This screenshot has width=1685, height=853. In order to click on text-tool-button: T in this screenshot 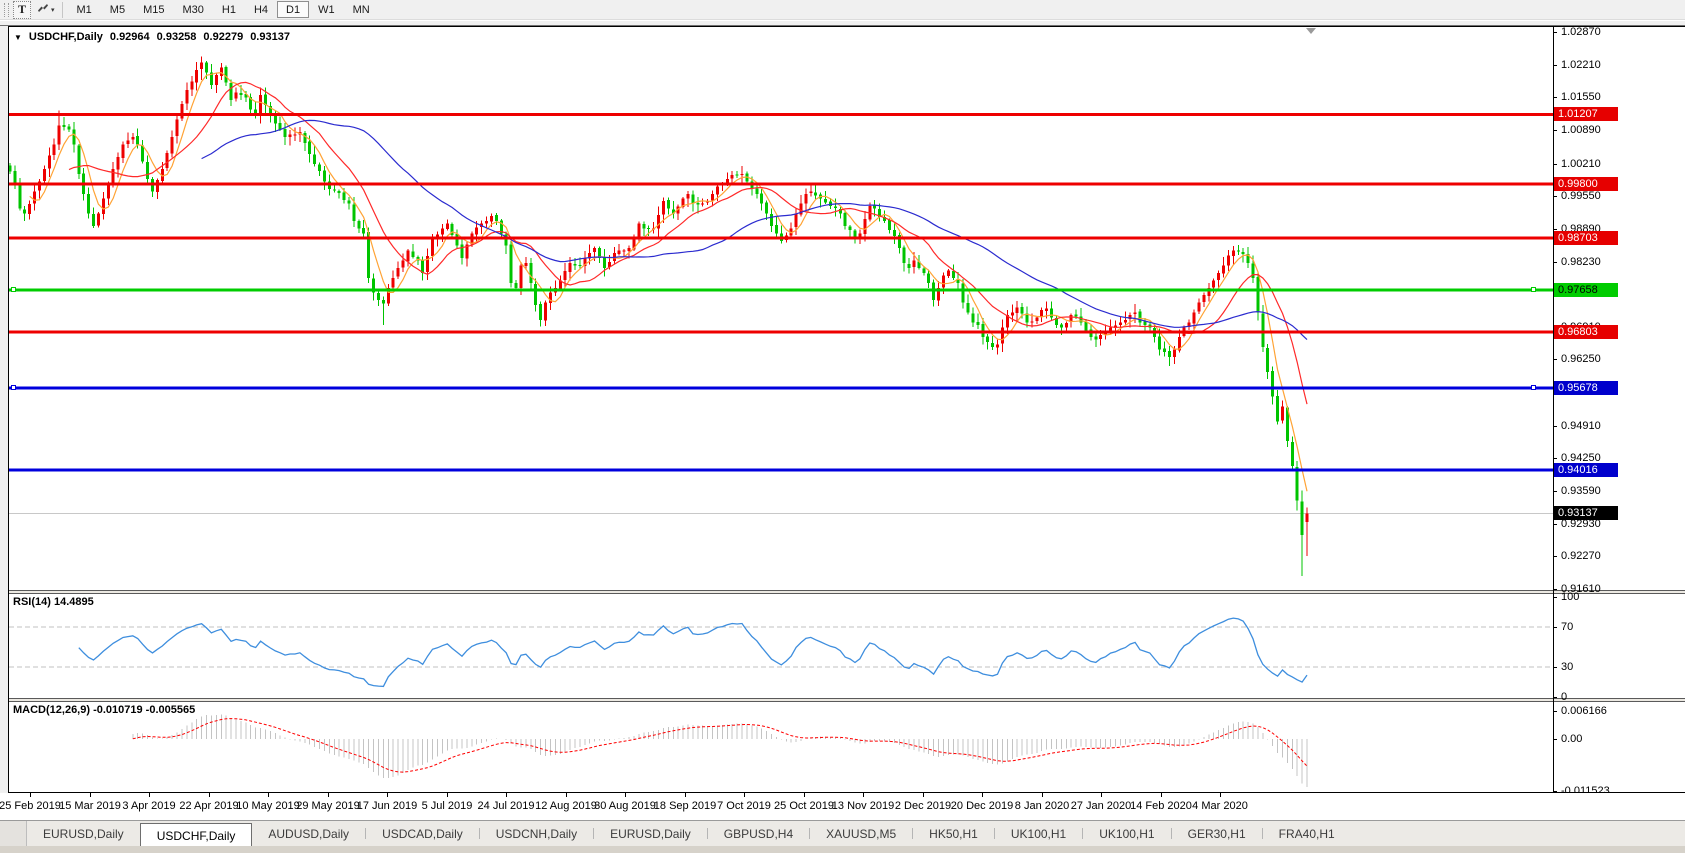, I will do `click(22, 9)`.